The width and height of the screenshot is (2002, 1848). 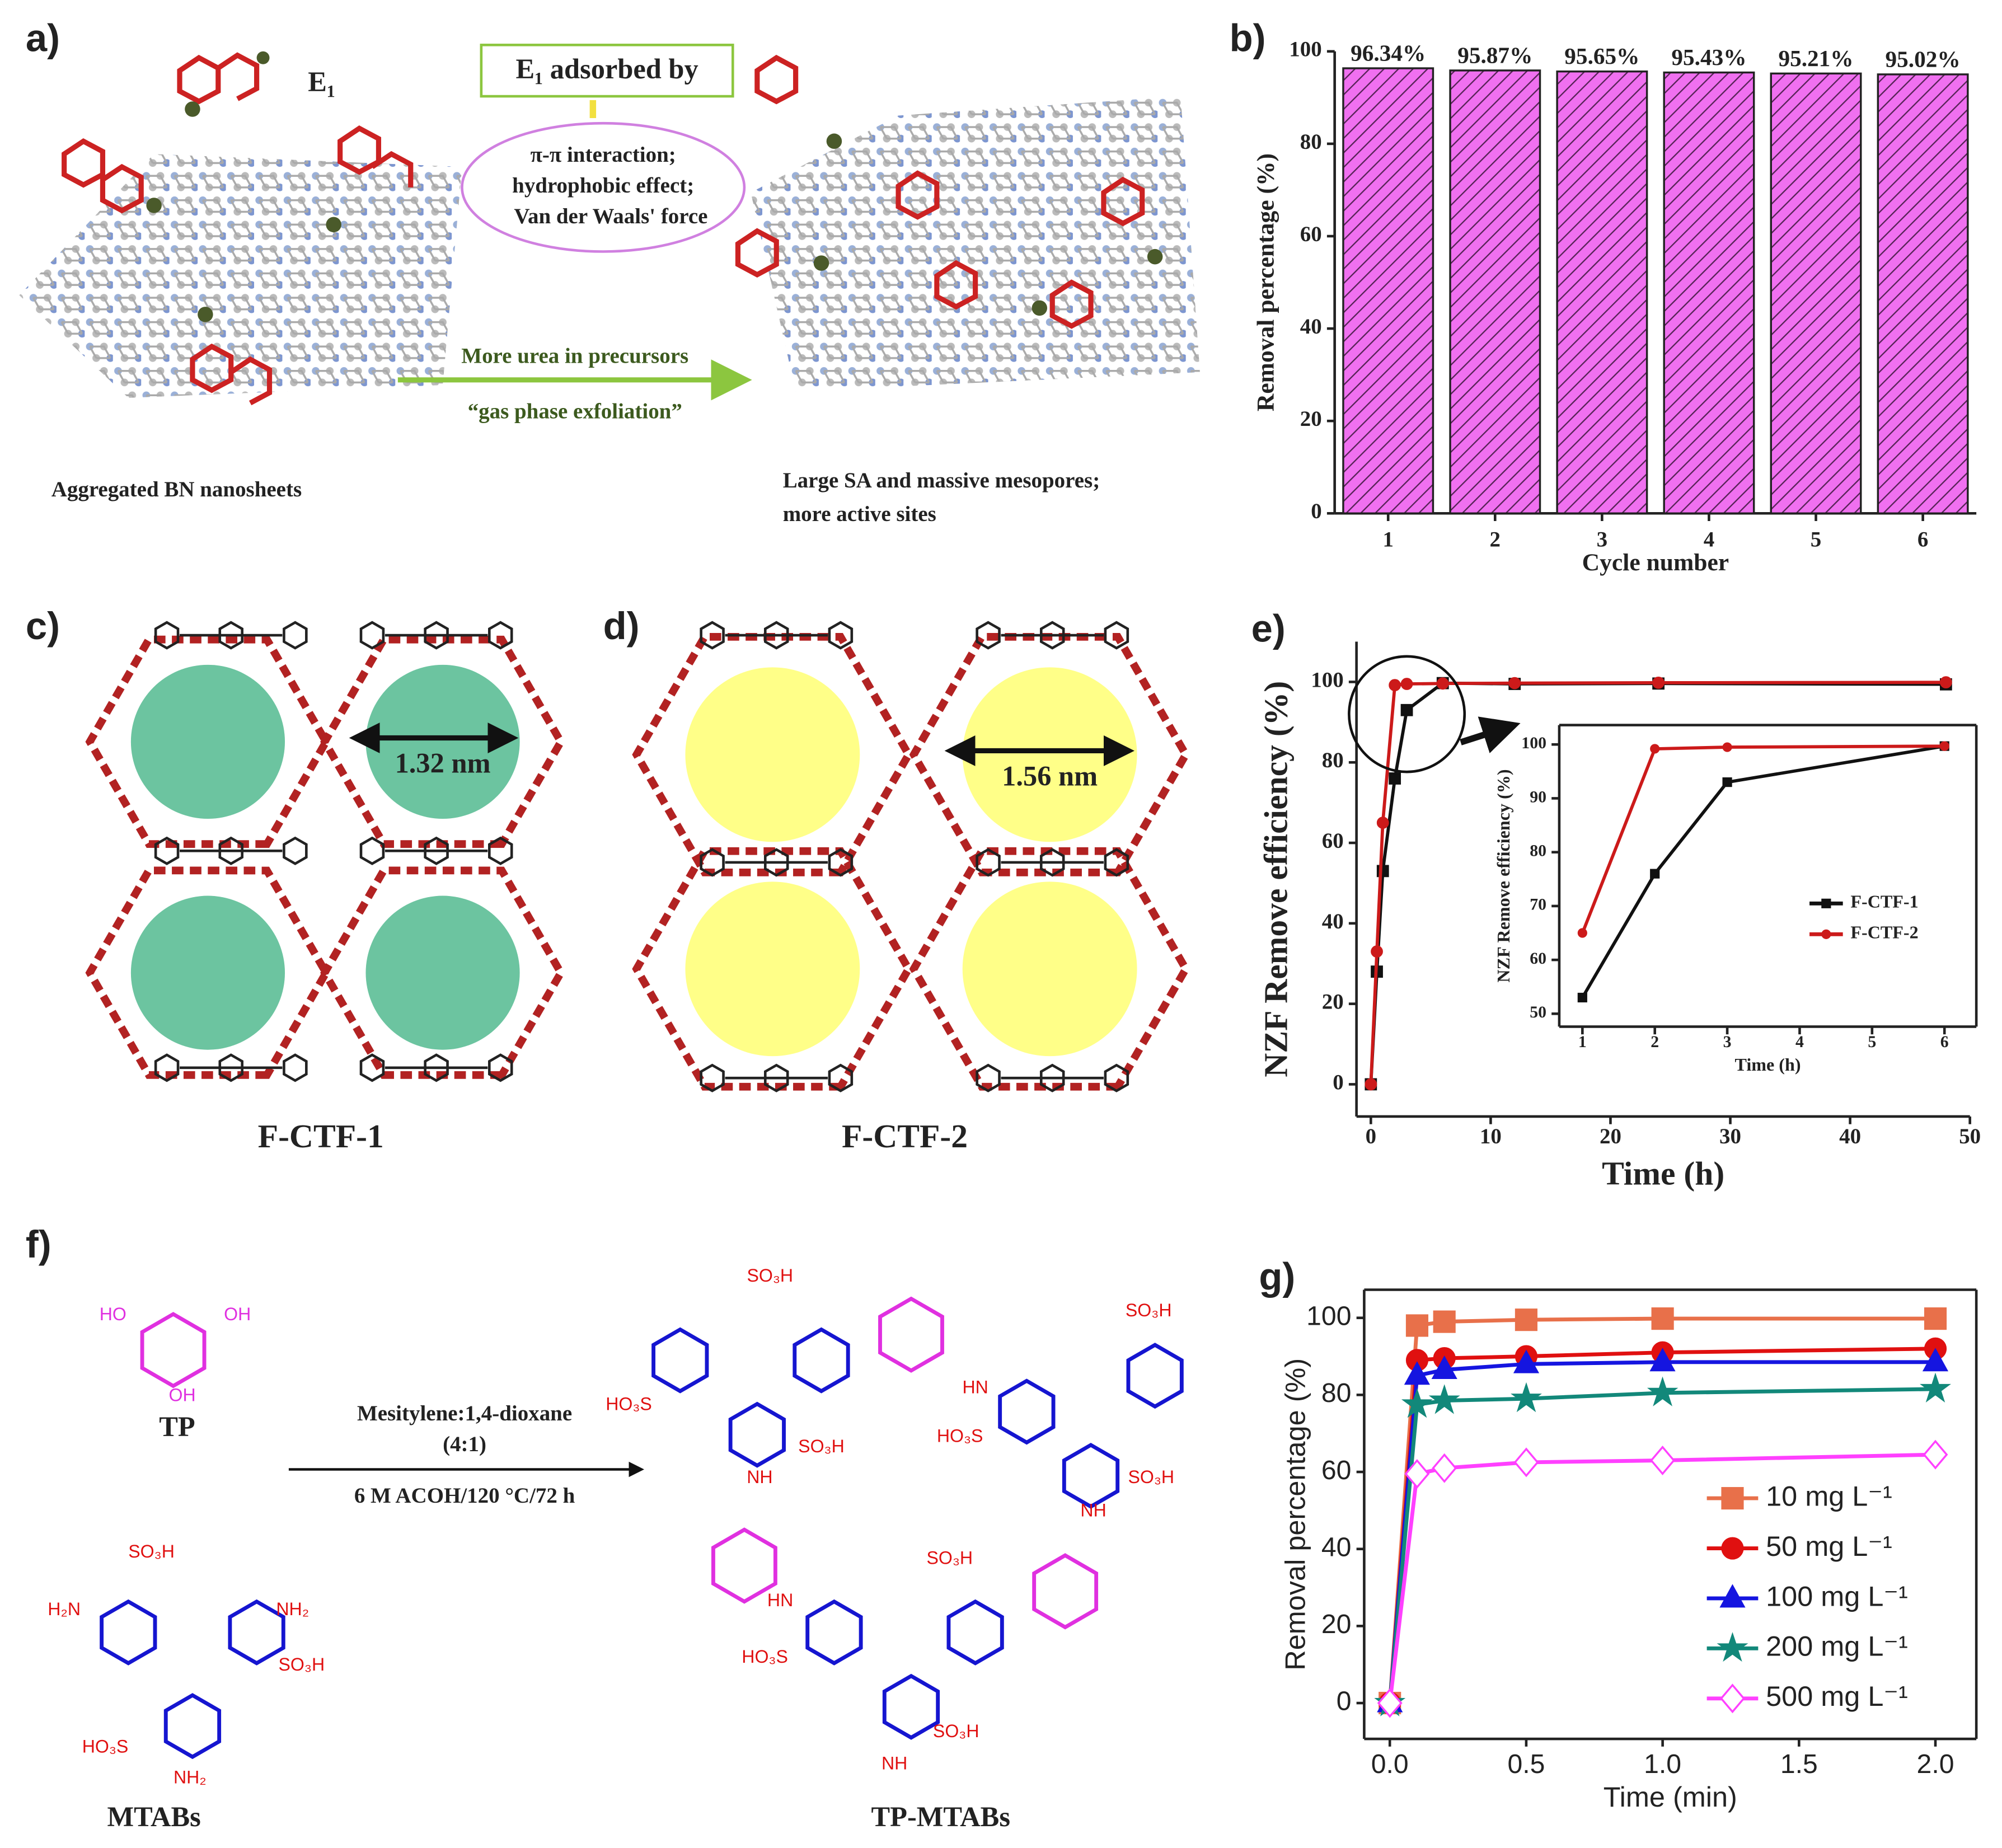 I want to click on bubble-text: hydrophobic effect;, so click(x=603, y=185).